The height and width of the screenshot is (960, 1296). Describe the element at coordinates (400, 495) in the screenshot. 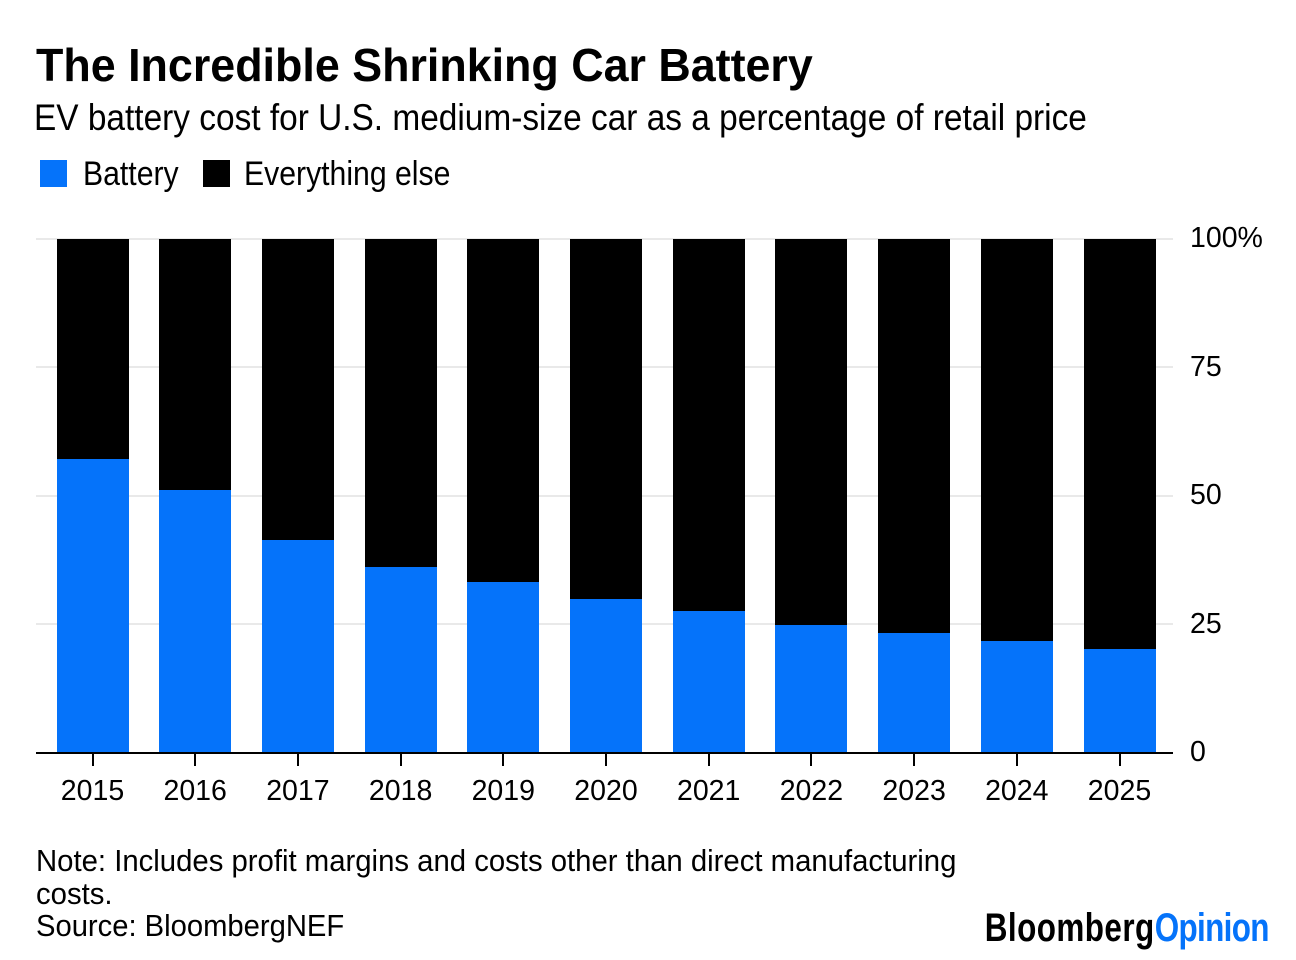

I see `bar-2018` at that location.